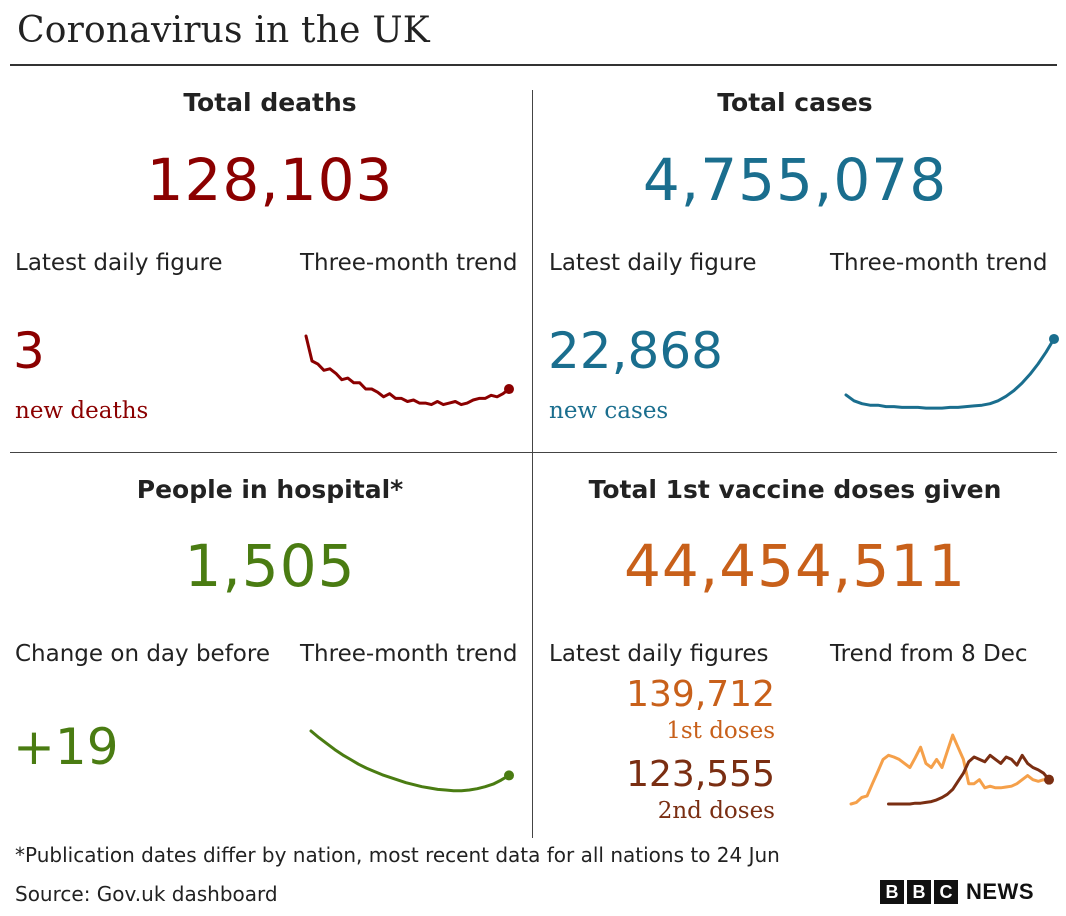 The image size is (1066, 916). Describe the element at coordinates (969, 779) in the screenshot. I see `second-dose-trend-line` at that location.